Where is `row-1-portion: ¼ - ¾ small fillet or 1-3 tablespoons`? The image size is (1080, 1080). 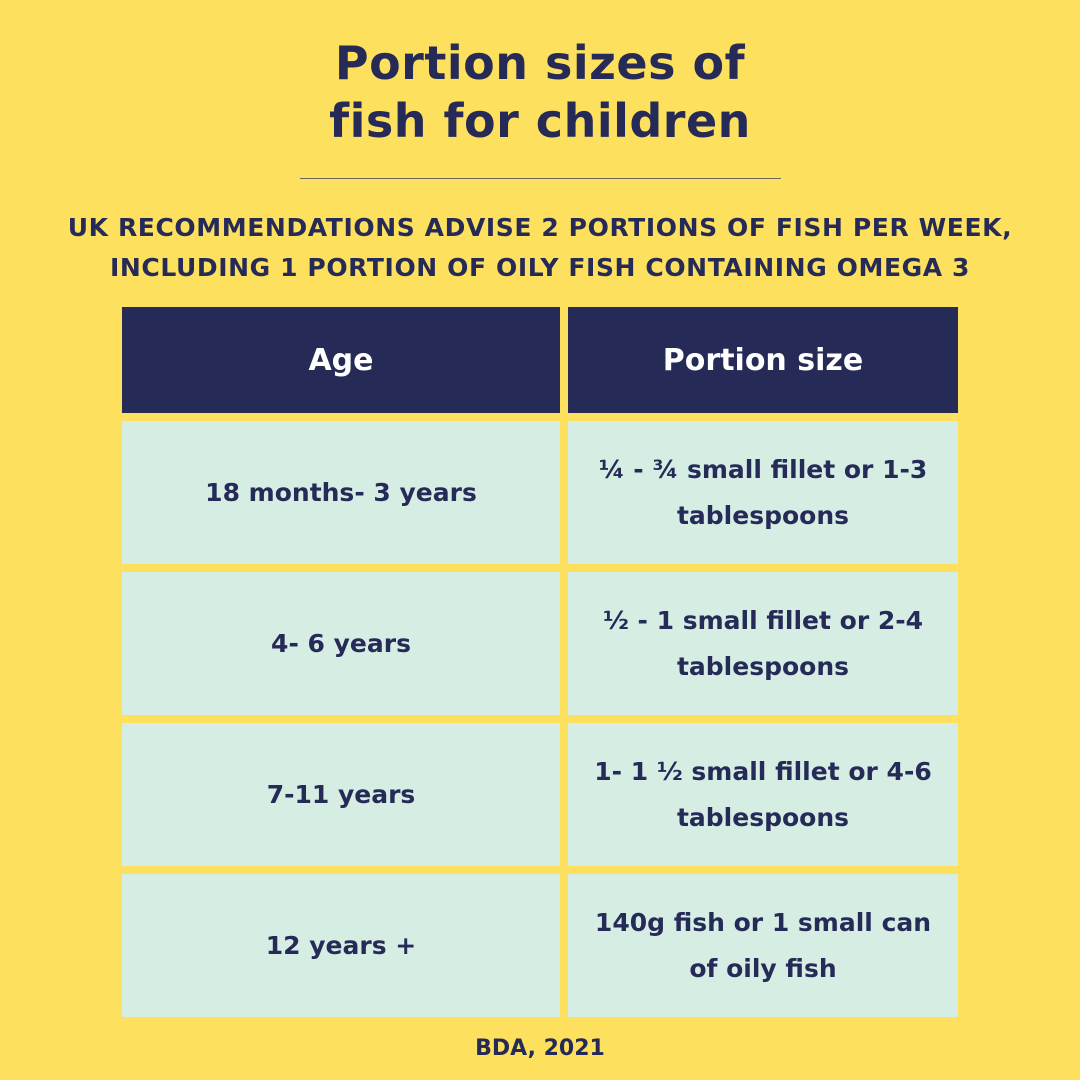
row-1-portion: ¼ - ¾ small fillet or 1-3 tablespoons is located at coordinates (763, 492).